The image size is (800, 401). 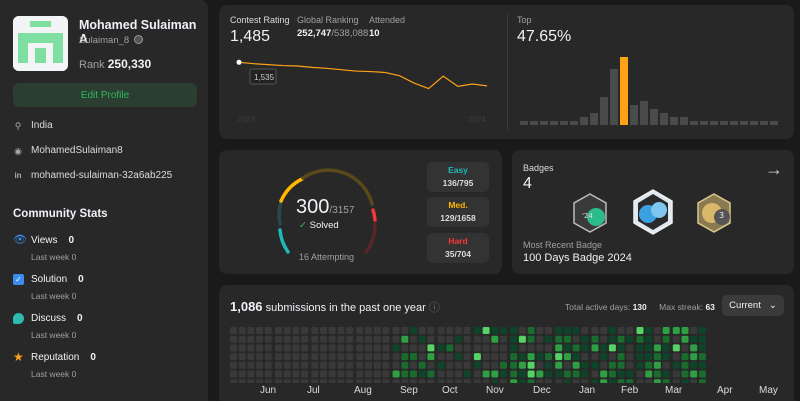 I want to click on rating-histogram, so click(x=649, y=86).